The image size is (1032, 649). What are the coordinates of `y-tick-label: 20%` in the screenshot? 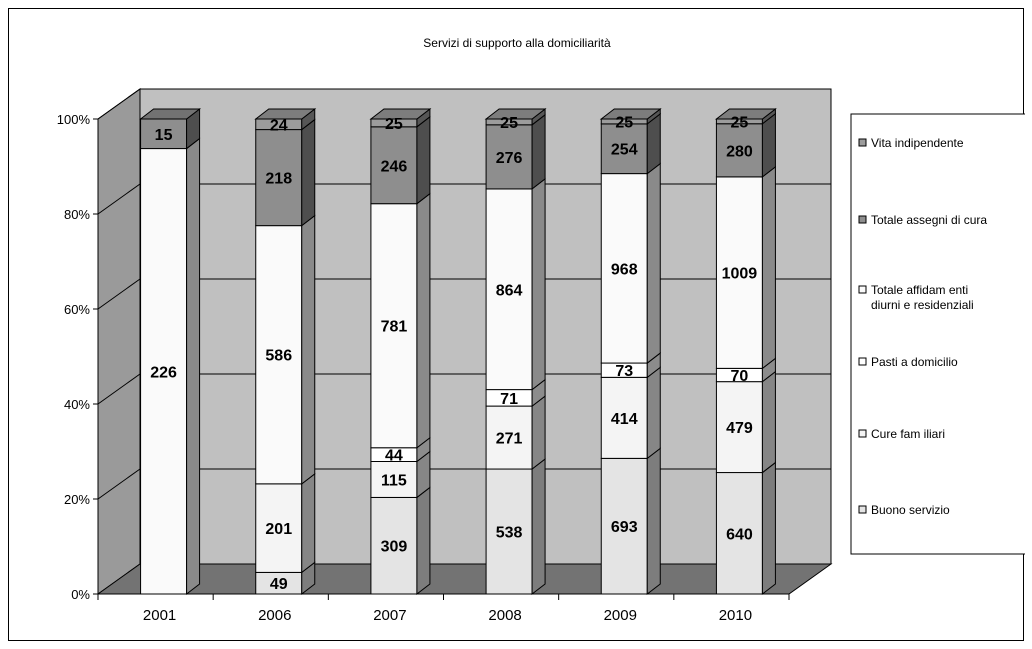 It's located at (77, 499).